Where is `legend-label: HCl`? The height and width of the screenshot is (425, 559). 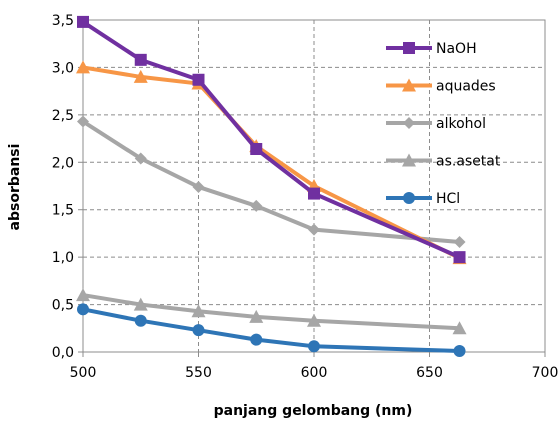
legend-label: HCl is located at coordinates (448, 199).